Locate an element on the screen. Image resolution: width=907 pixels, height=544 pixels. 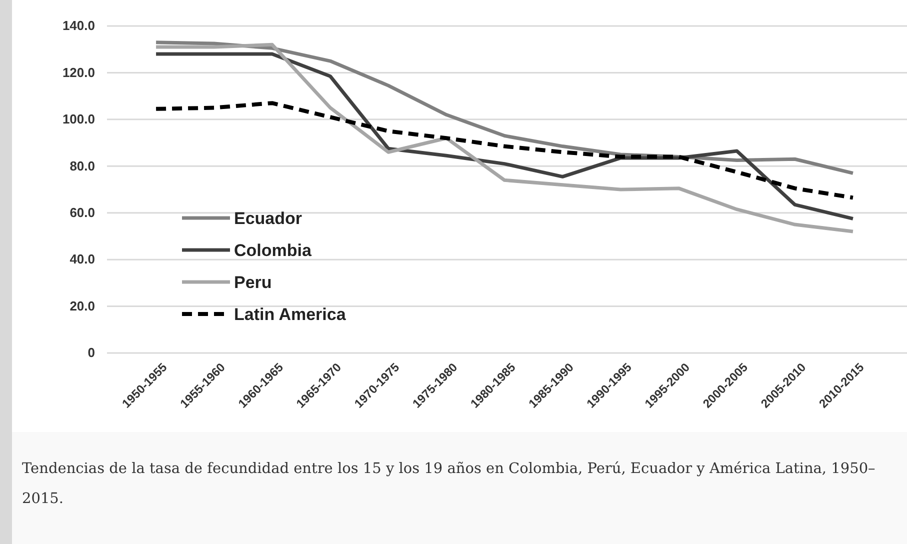
y-tick-label: 0 is located at coordinates (91, 352).